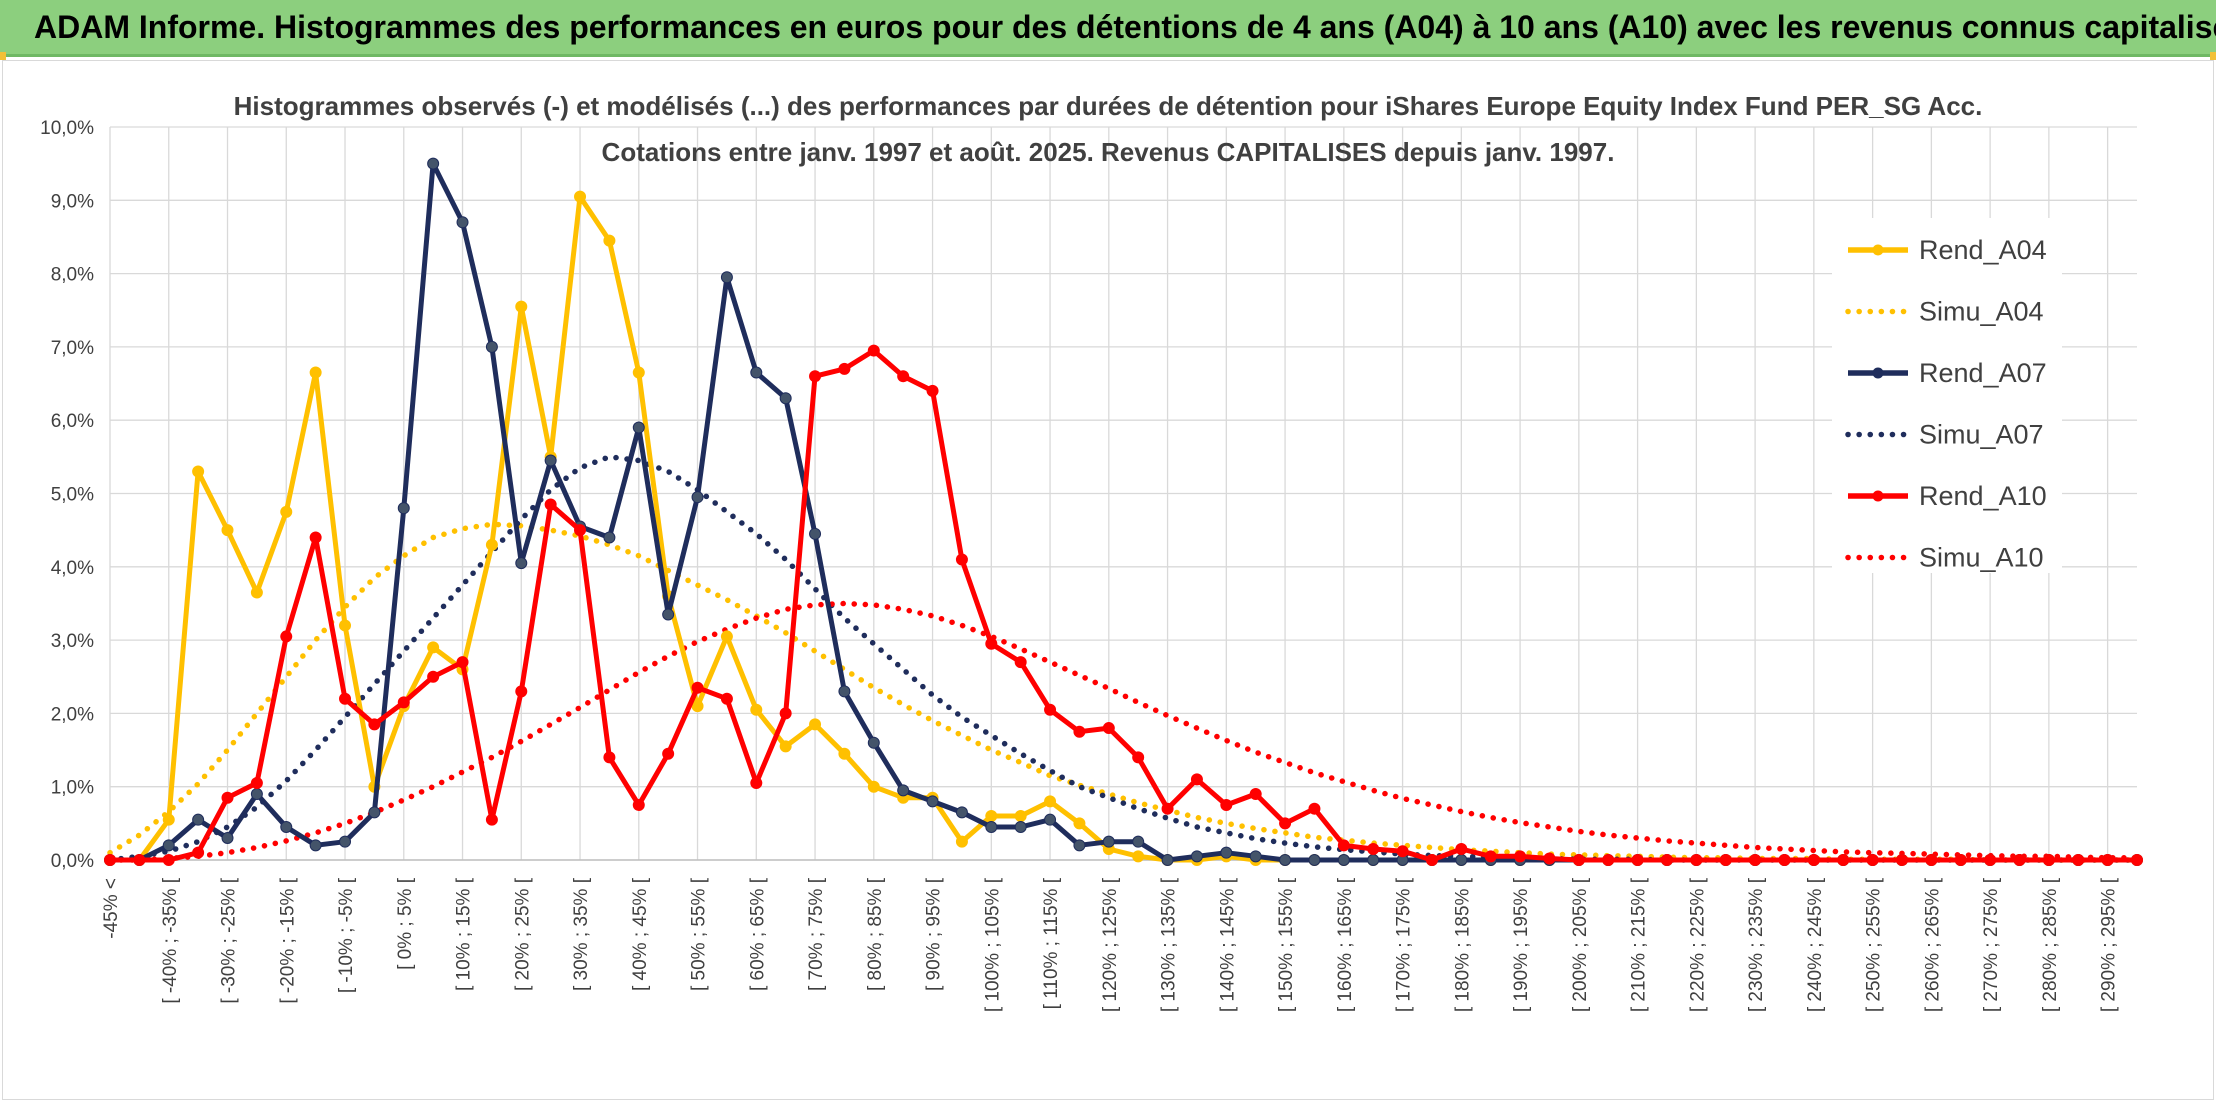  What do you see at coordinates (875, 934) in the screenshot?
I see `x-tick-label: [ 80% ; 85% [` at bounding box center [875, 934].